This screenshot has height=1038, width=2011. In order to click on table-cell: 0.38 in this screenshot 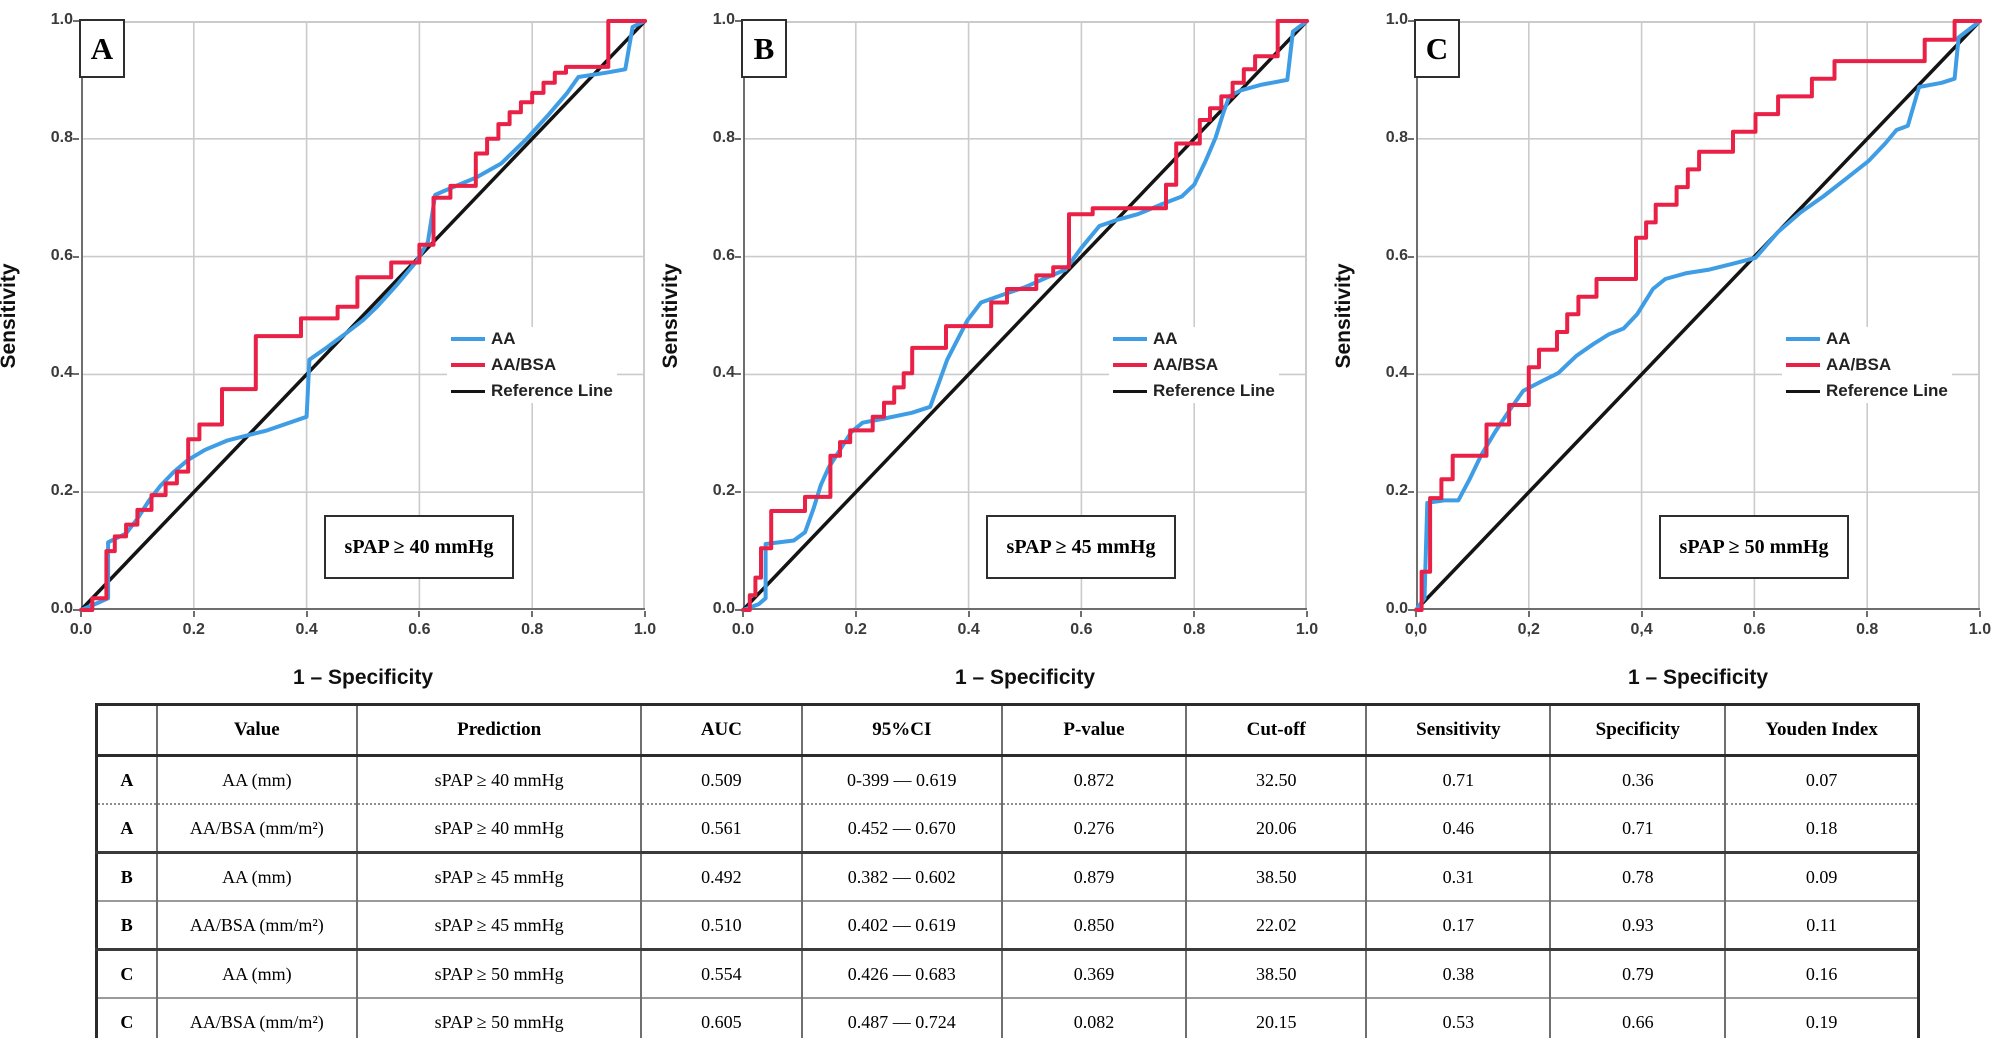, I will do `click(1458, 973)`.